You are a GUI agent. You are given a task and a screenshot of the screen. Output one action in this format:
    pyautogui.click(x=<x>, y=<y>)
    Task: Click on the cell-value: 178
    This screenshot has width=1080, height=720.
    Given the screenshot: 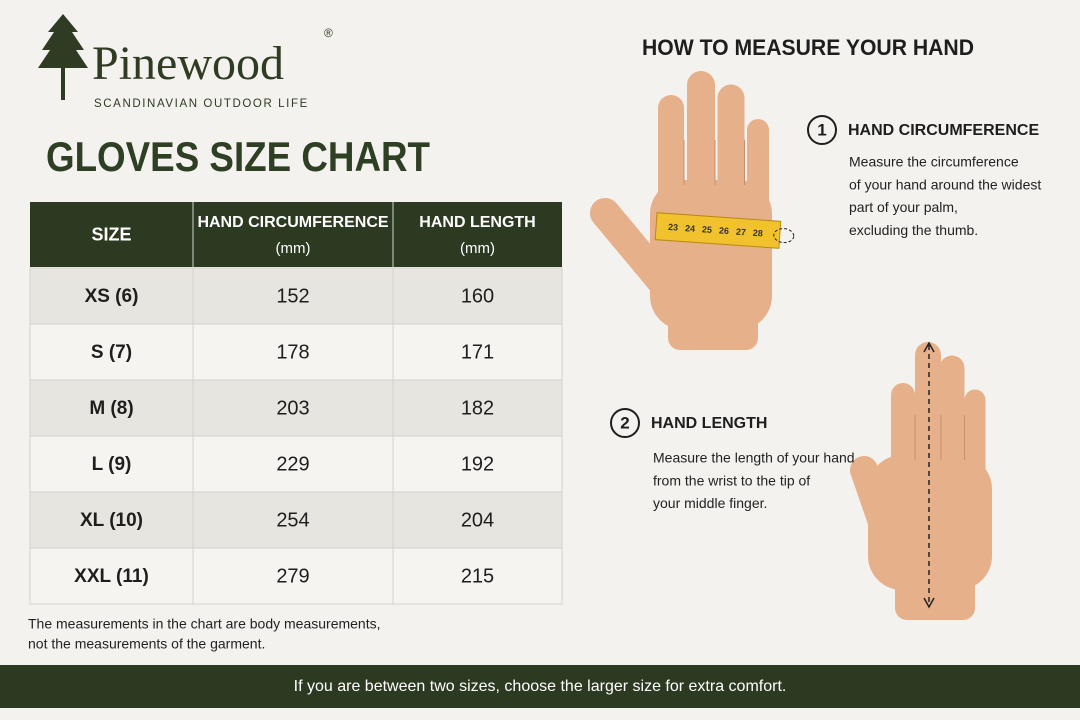 What is the action you would take?
    pyautogui.click(x=292, y=352)
    